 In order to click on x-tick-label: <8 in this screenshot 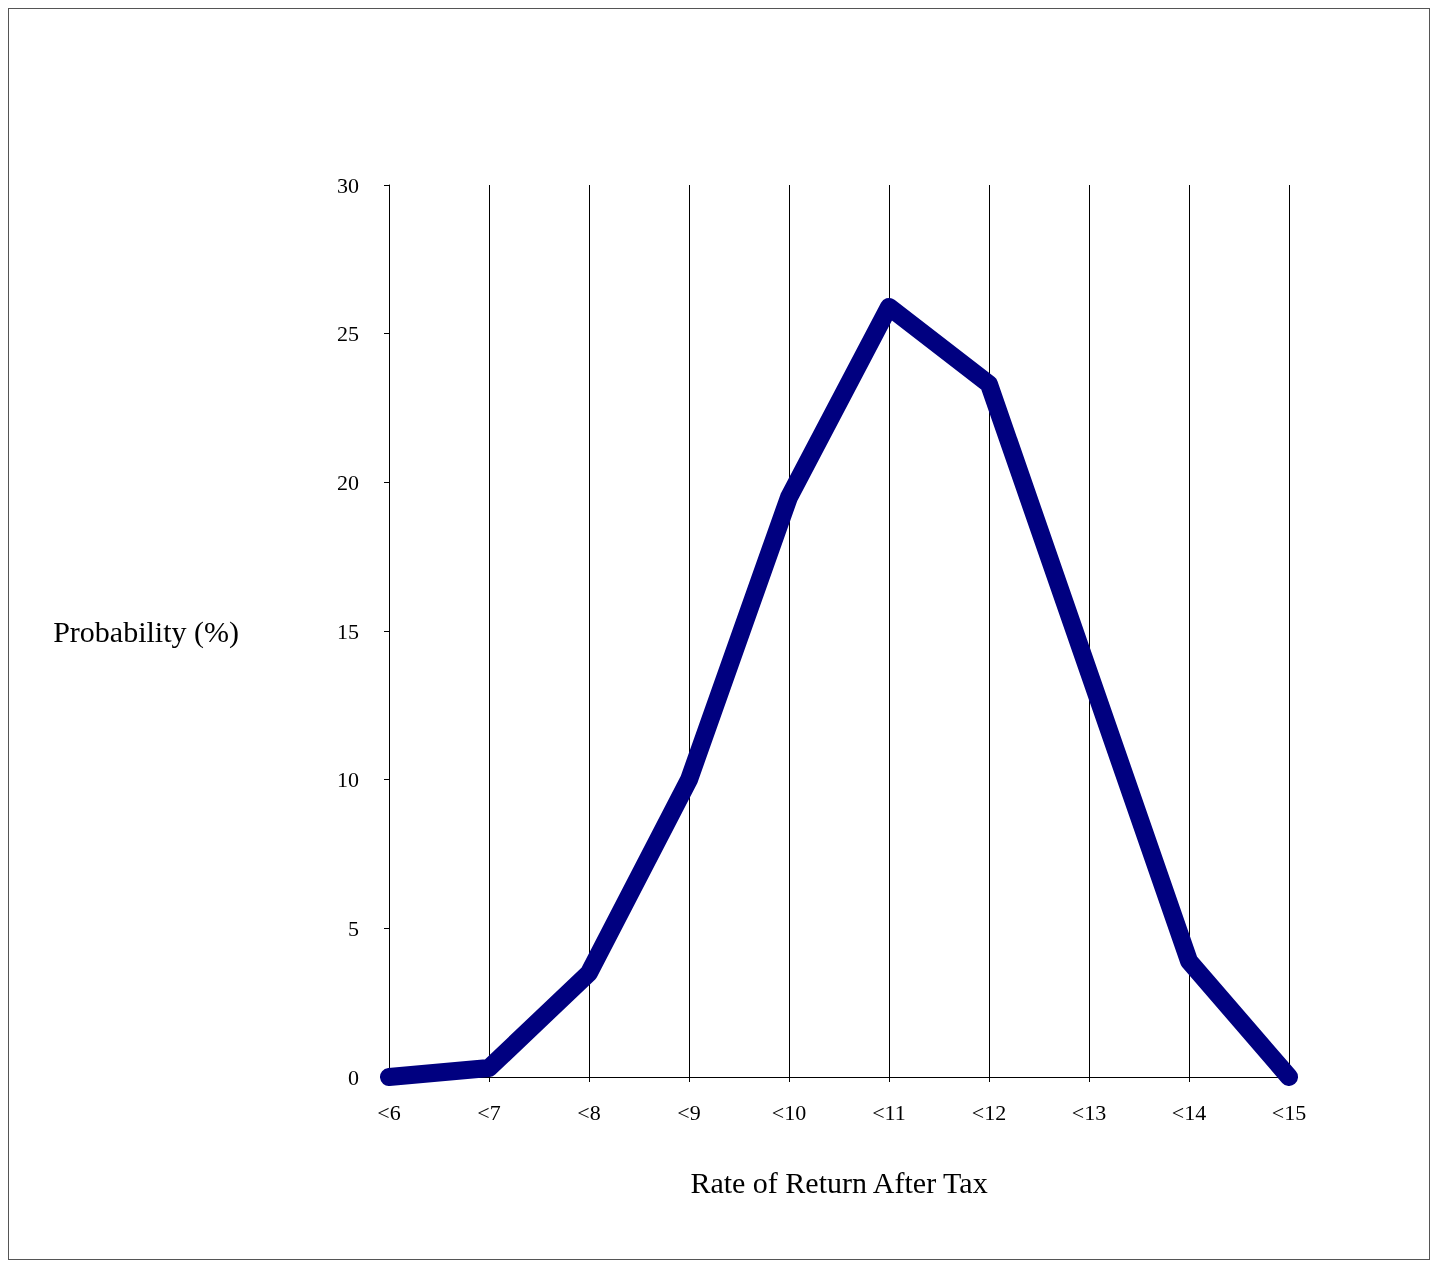, I will do `click(589, 1112)`.